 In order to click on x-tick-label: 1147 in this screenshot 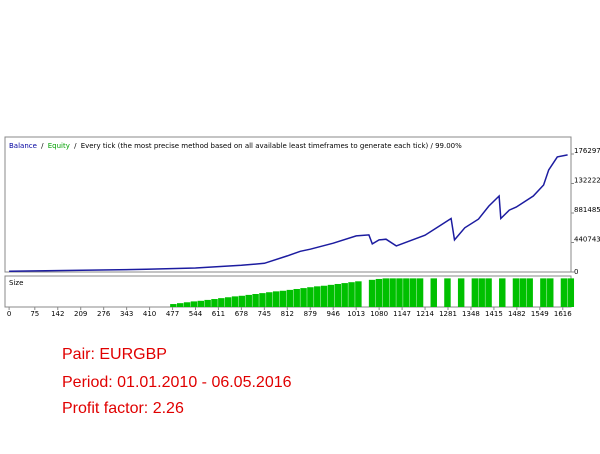, I will do `click(402, 314)`.